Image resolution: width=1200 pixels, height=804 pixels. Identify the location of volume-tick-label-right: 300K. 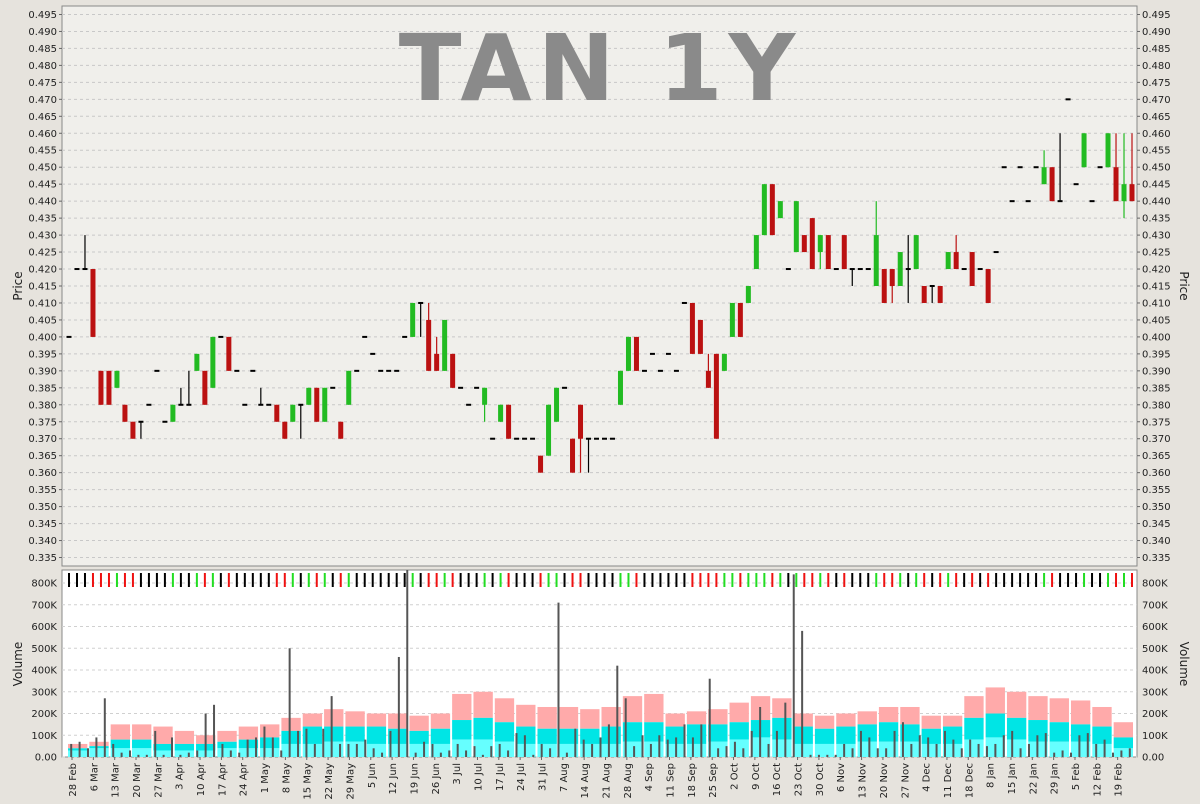
(1155, 692).